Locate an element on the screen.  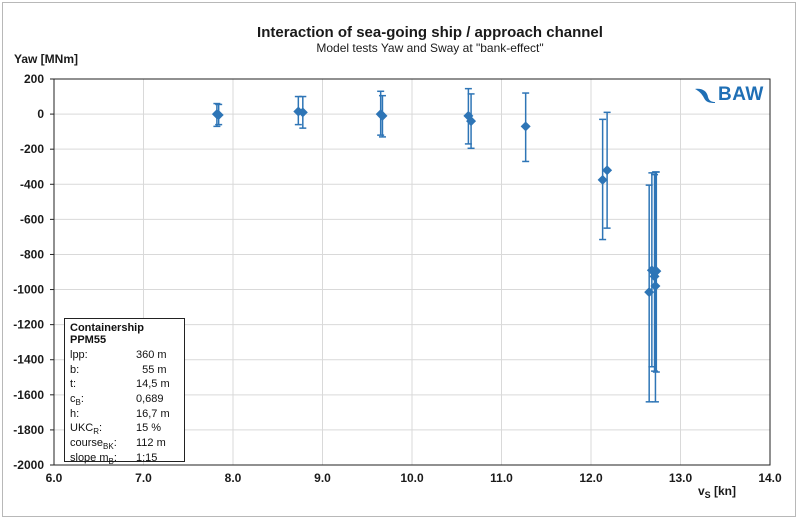
y-axis-label: Yaw [MNm] is located at coordinates (46, 59).